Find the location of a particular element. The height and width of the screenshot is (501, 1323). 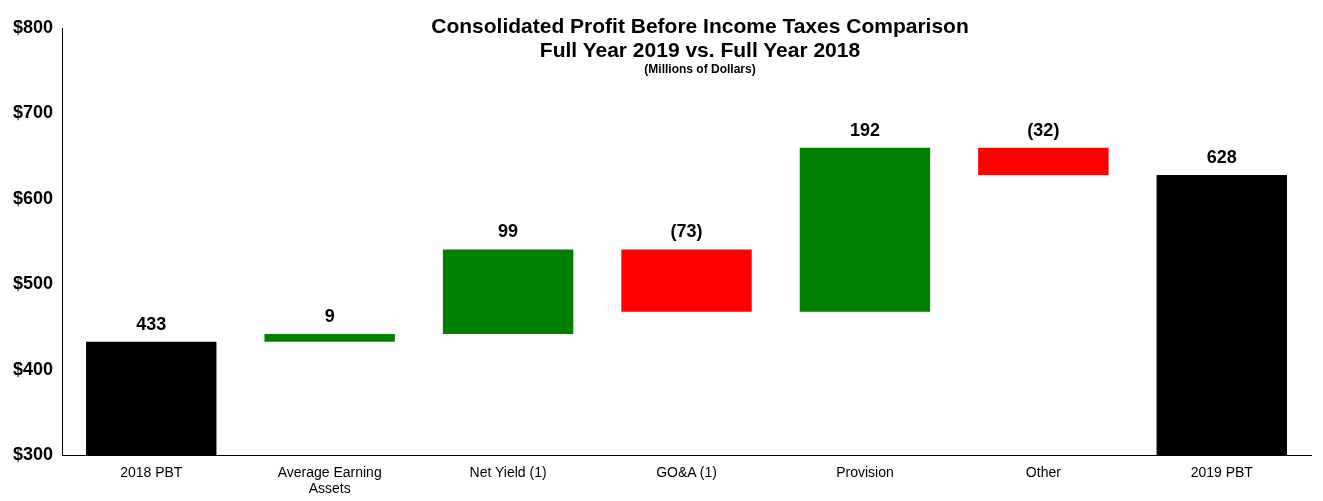

x-tick-label: Average Earning Assets is located at coordinates (329, 480).